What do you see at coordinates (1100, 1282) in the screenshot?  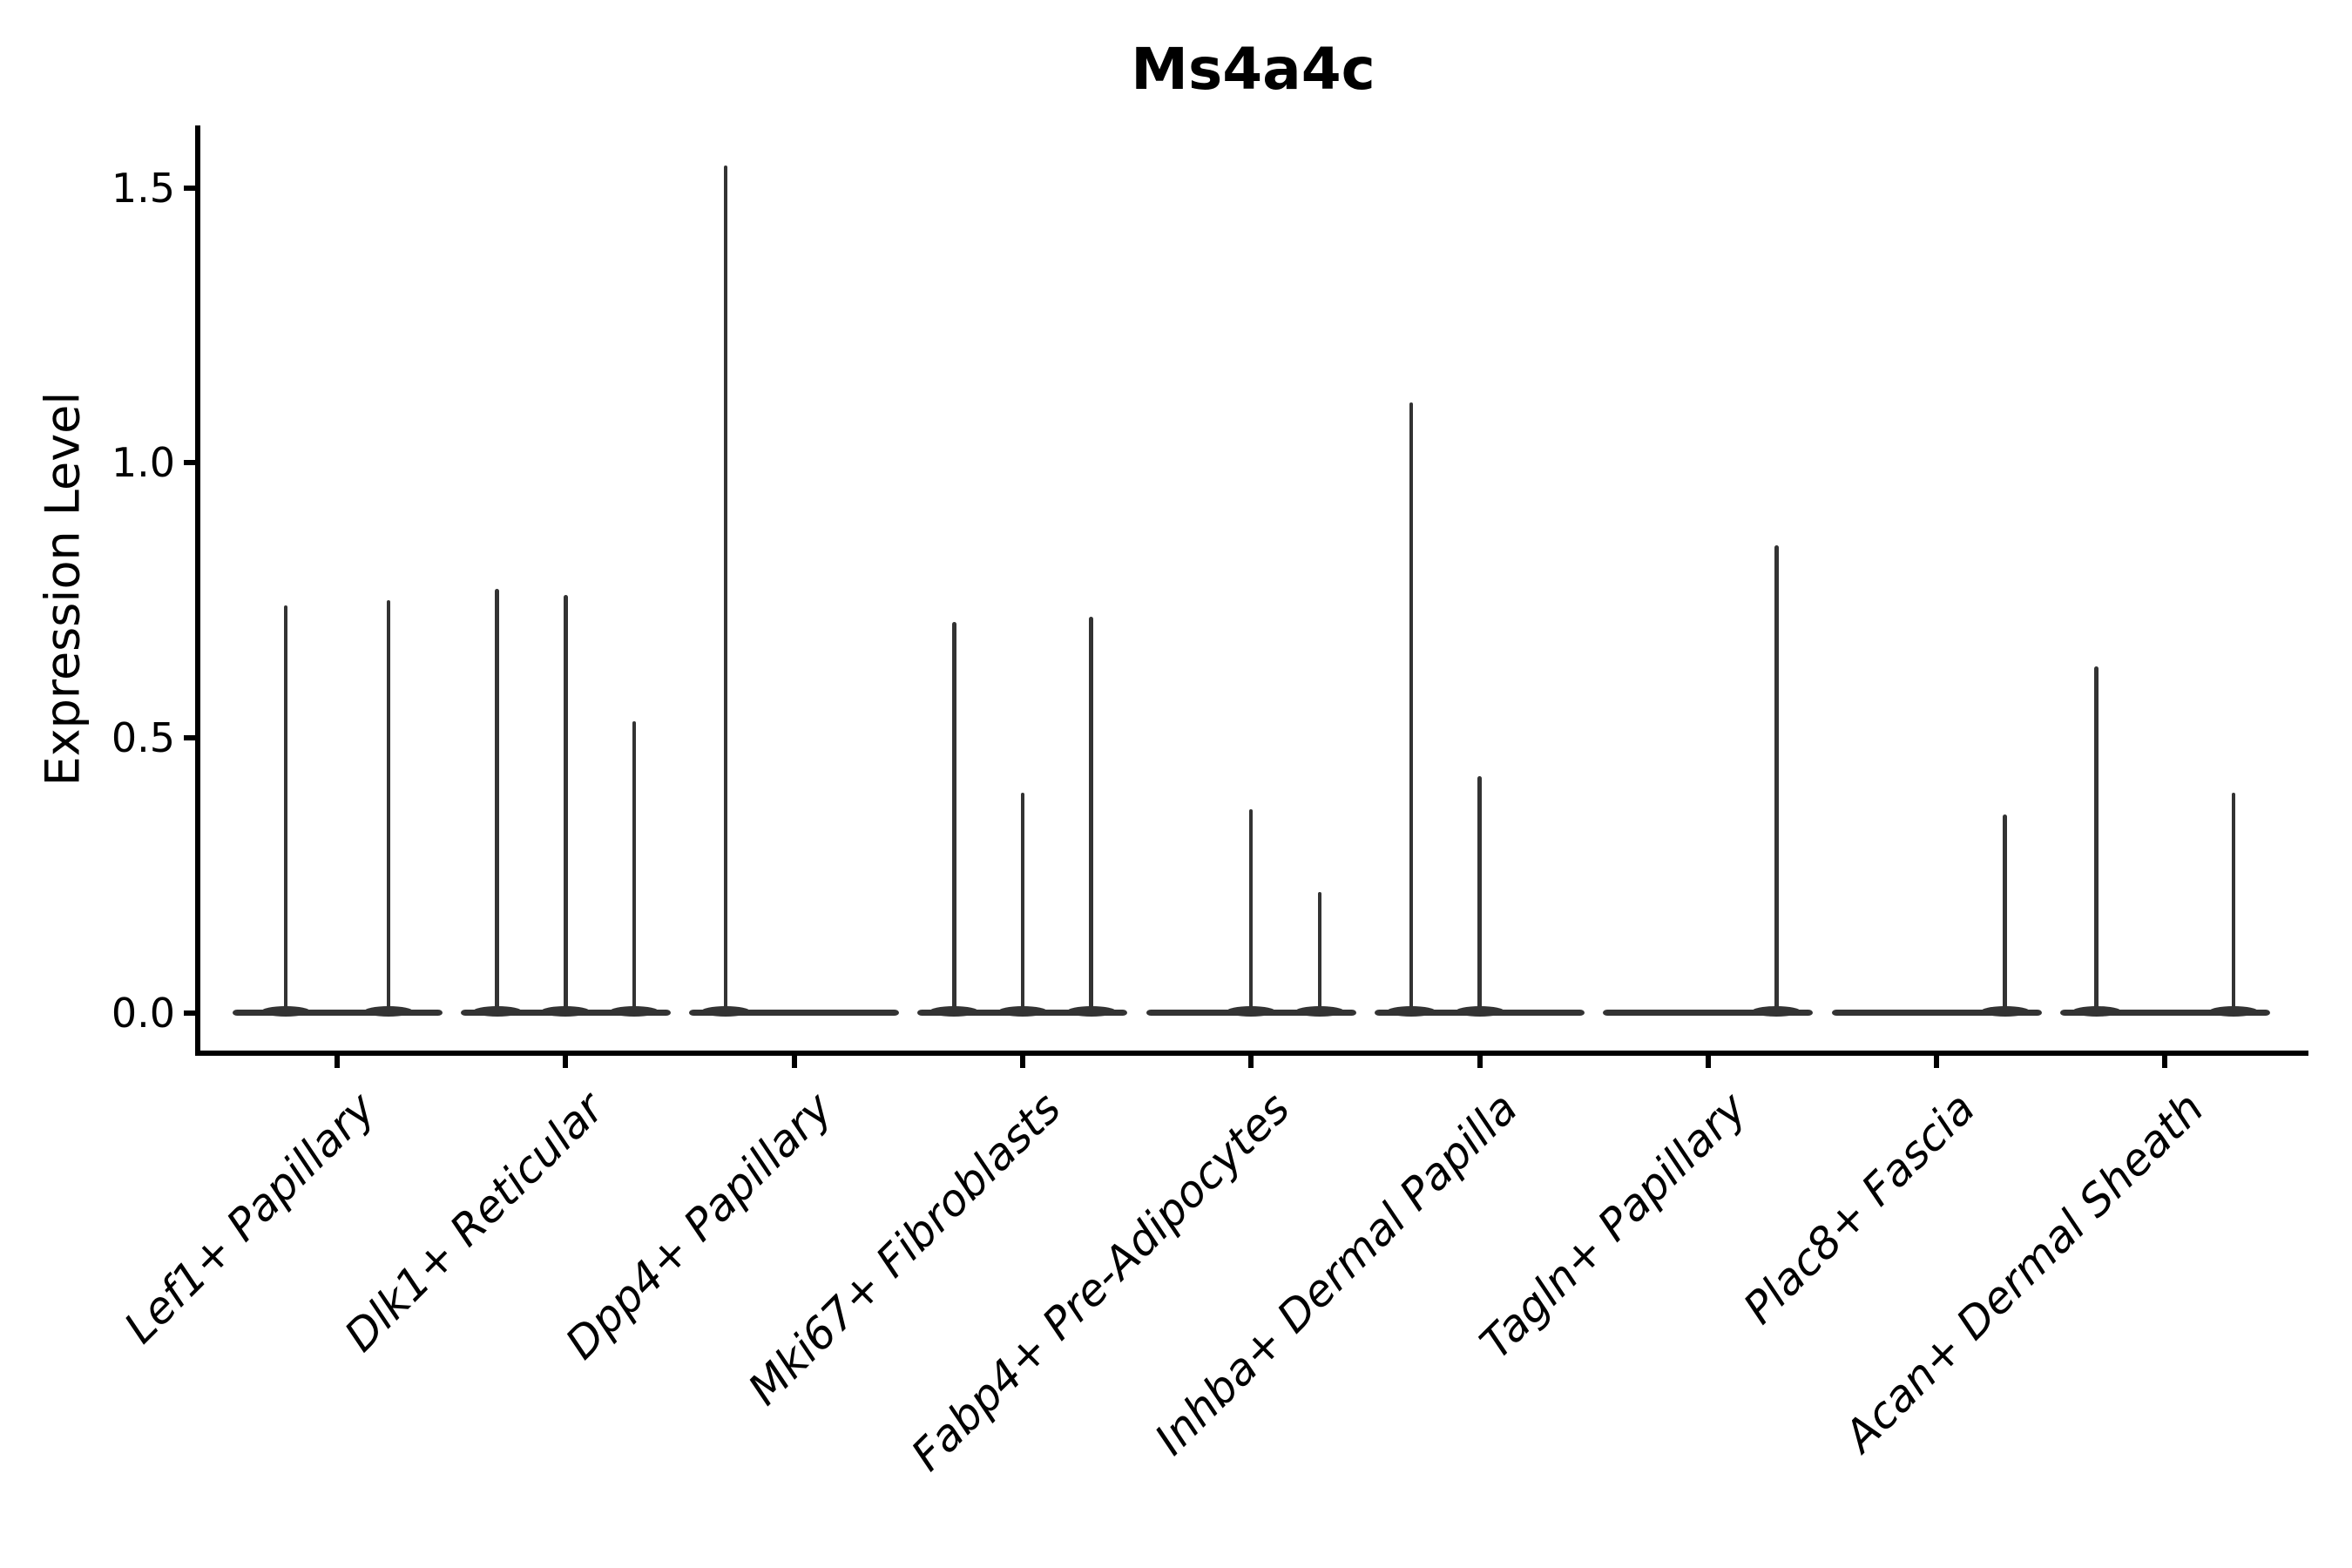 I see `x-axis-category-label: Fabp4+ Pre-Adipocytes` at bounding box center [1100, 1282].